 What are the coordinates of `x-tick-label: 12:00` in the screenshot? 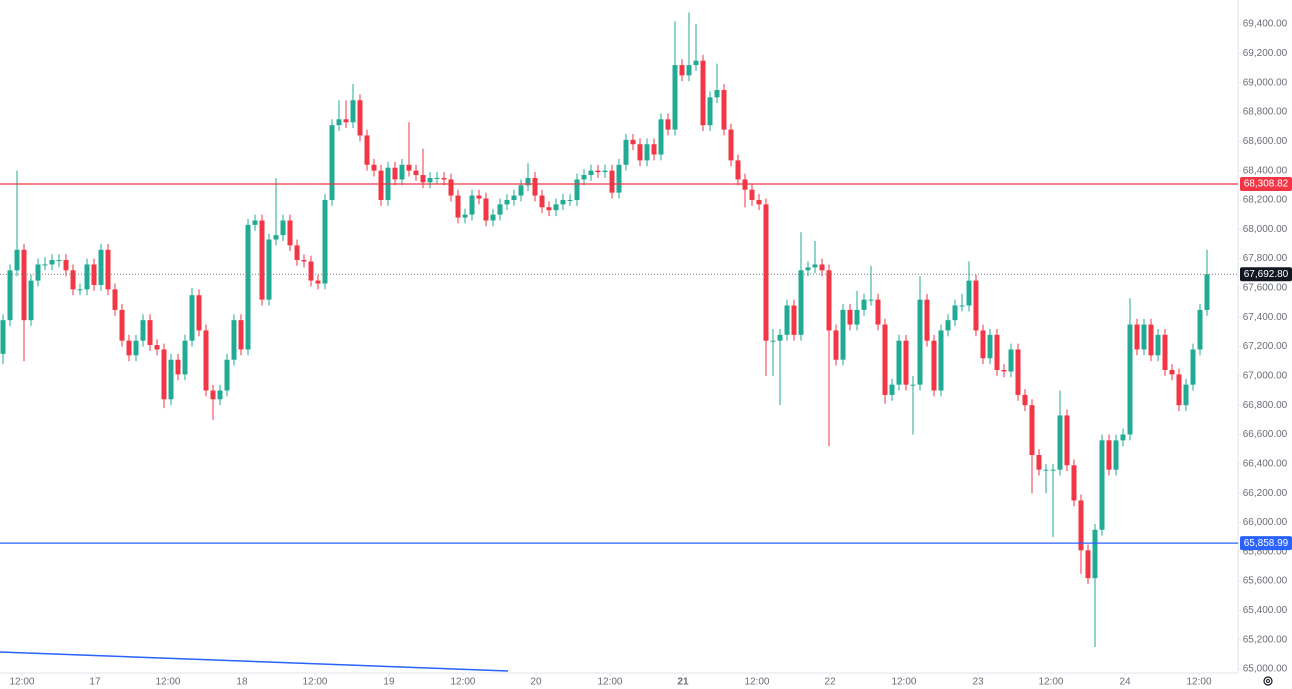 It's located at (462, 682).